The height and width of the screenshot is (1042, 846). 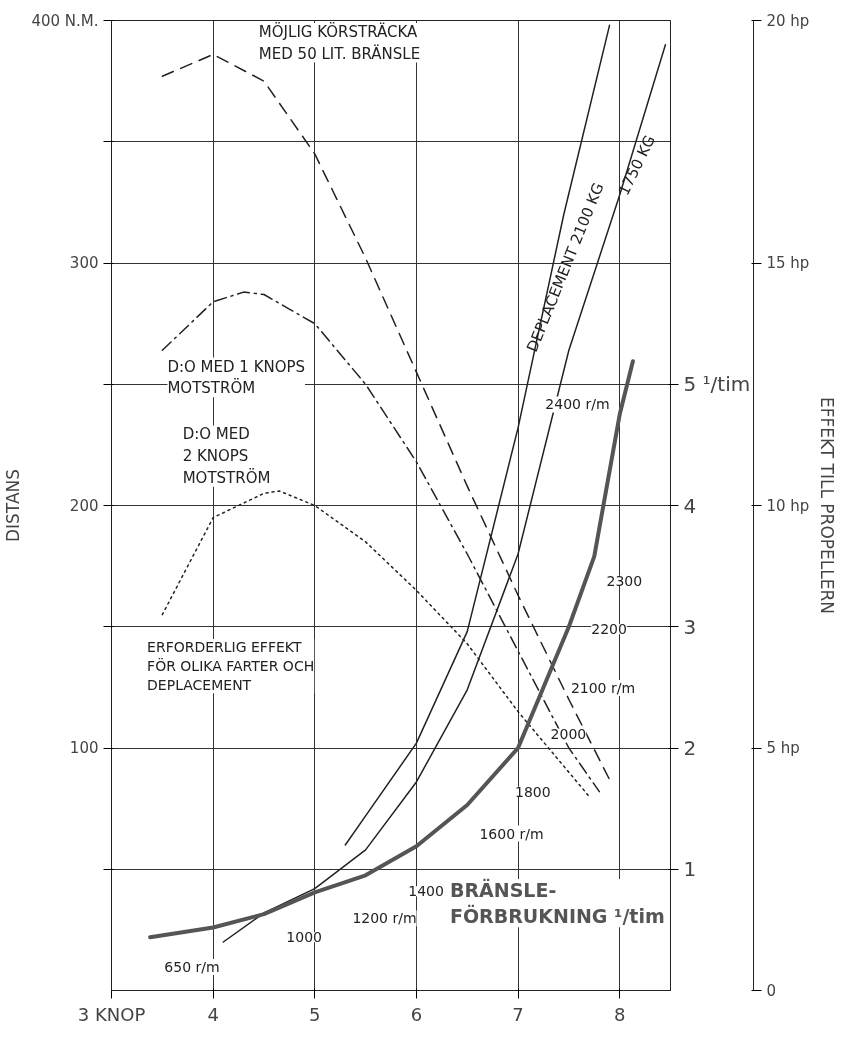 I want to click on x-tick-label: 7, so click(x=518, y=1014).